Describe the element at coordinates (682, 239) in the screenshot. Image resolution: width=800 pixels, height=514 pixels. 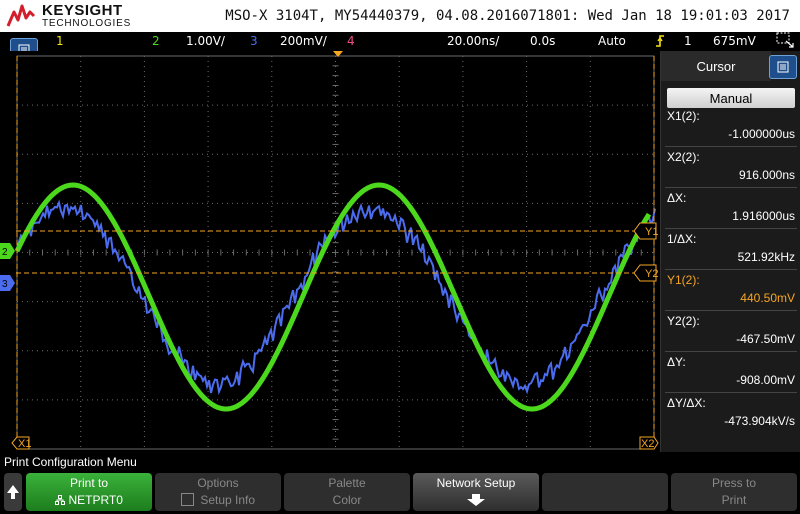
I see `cursor-row-label: 1/ΔX:` at that location.